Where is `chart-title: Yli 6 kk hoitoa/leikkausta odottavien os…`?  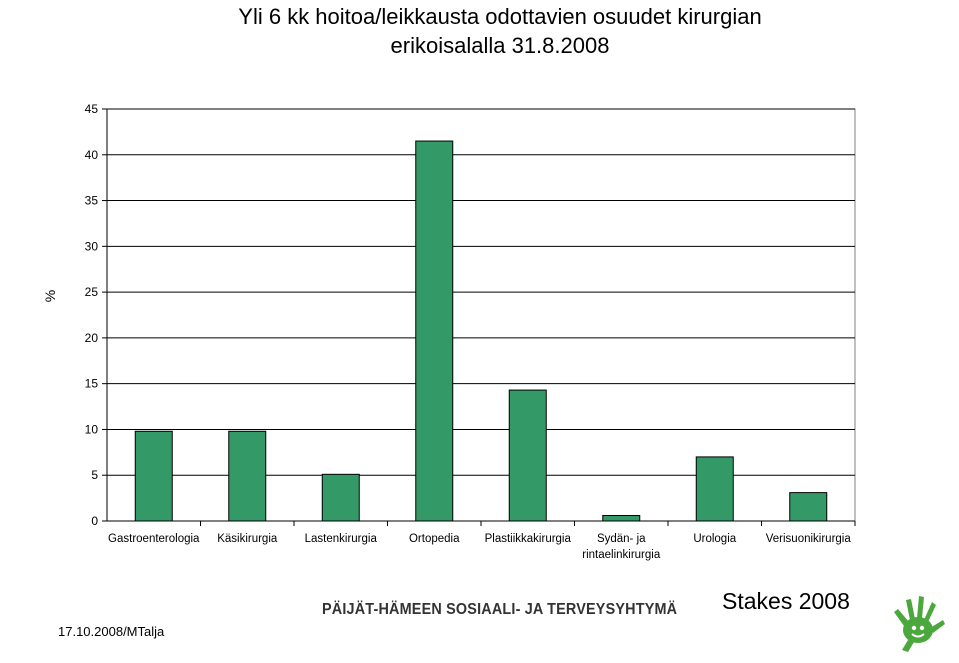
chart-title: Yli 6 kk hoitoa/leikkausta odottavien os… is located at coordinates (500, 31).